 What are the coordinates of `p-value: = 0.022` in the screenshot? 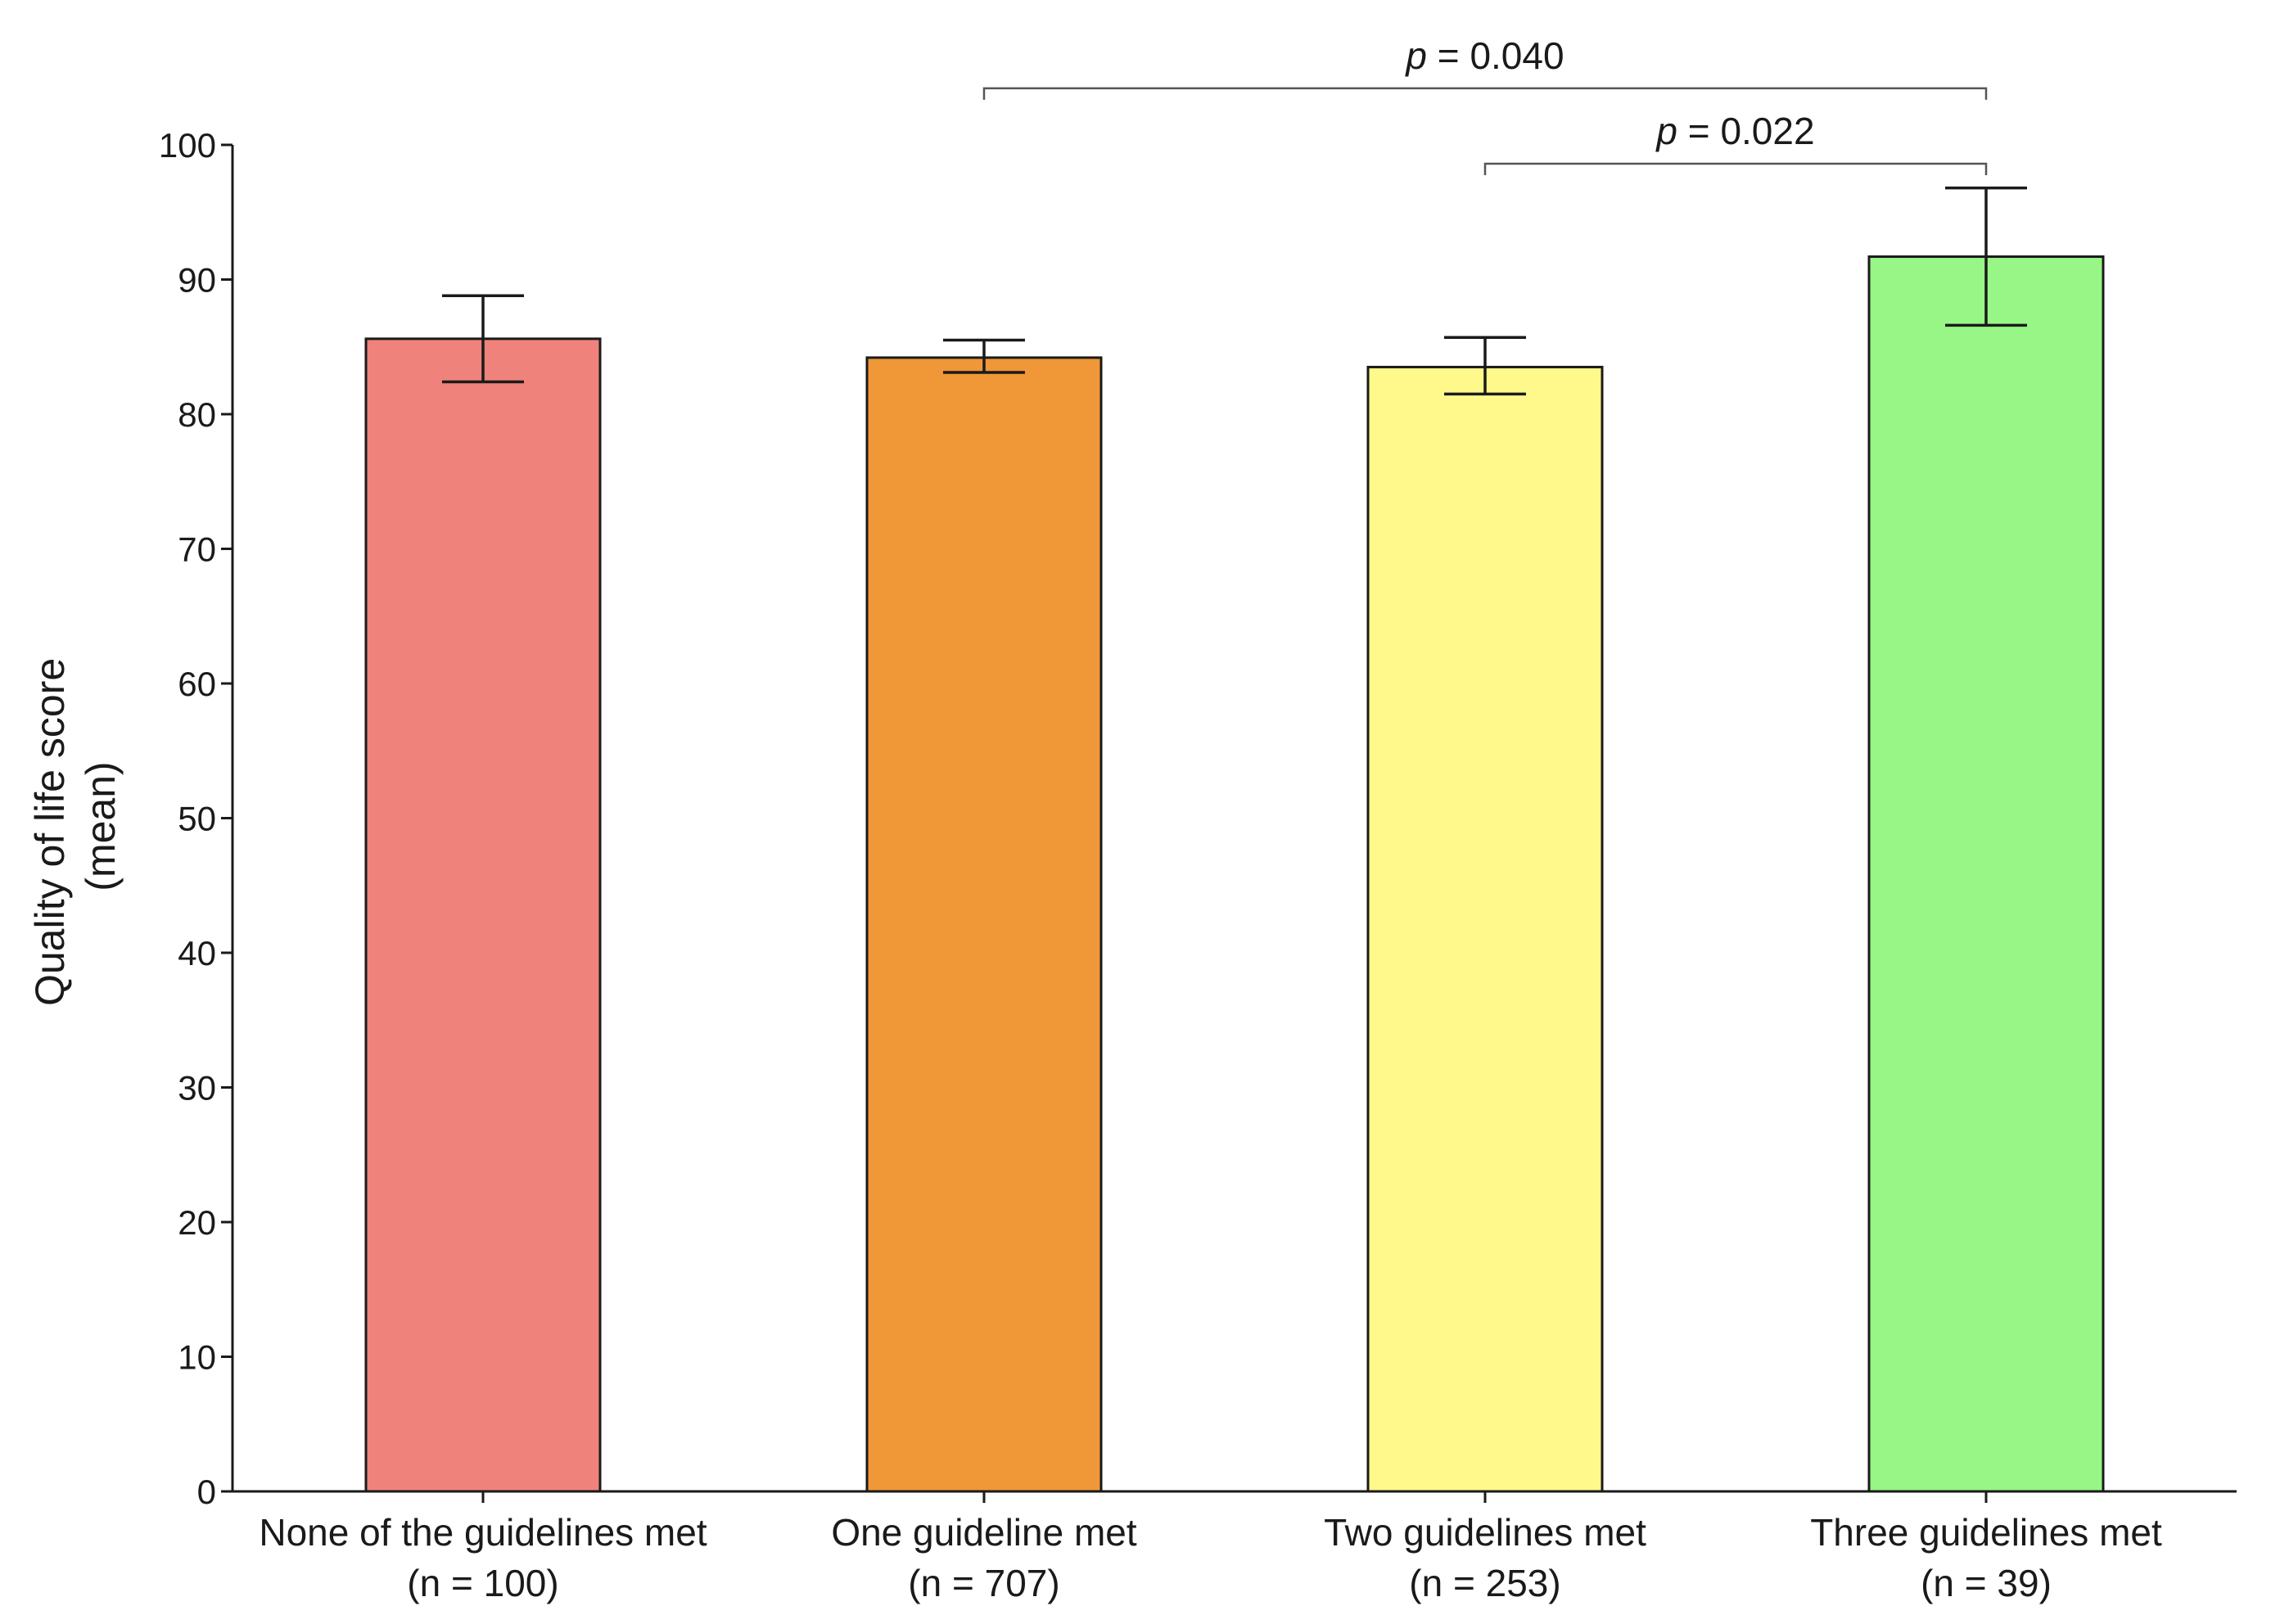 It's located at (1746, 131).